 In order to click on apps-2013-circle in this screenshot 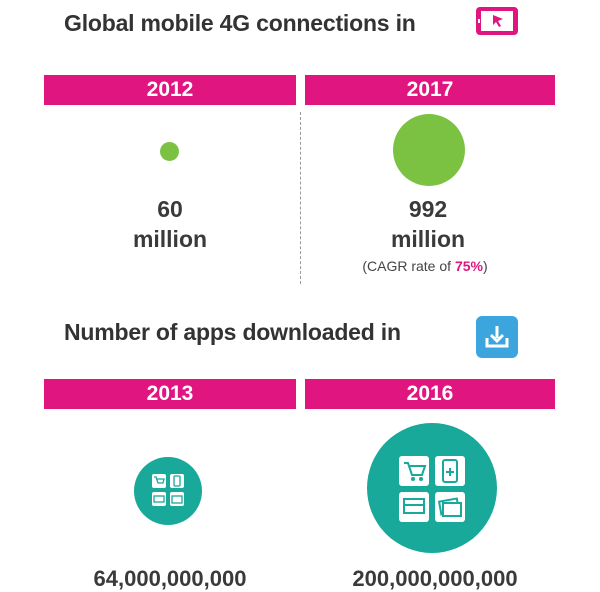, I will do `click(168, 491)`.